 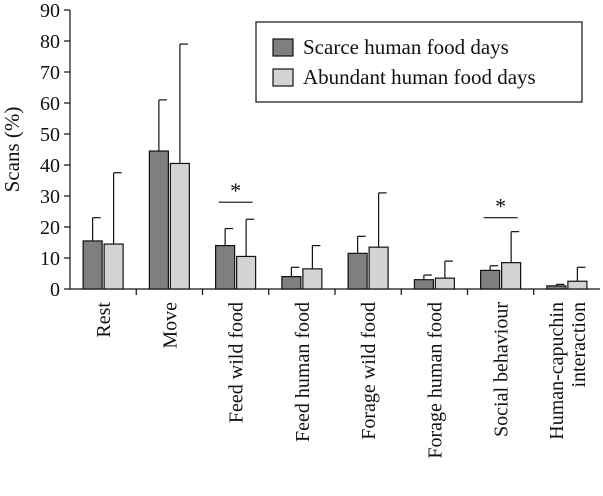 What do you see at coordinates (237, 362) in the screenshot?
I see `category-label: Feed wild food` at bounding box center [237, 362].